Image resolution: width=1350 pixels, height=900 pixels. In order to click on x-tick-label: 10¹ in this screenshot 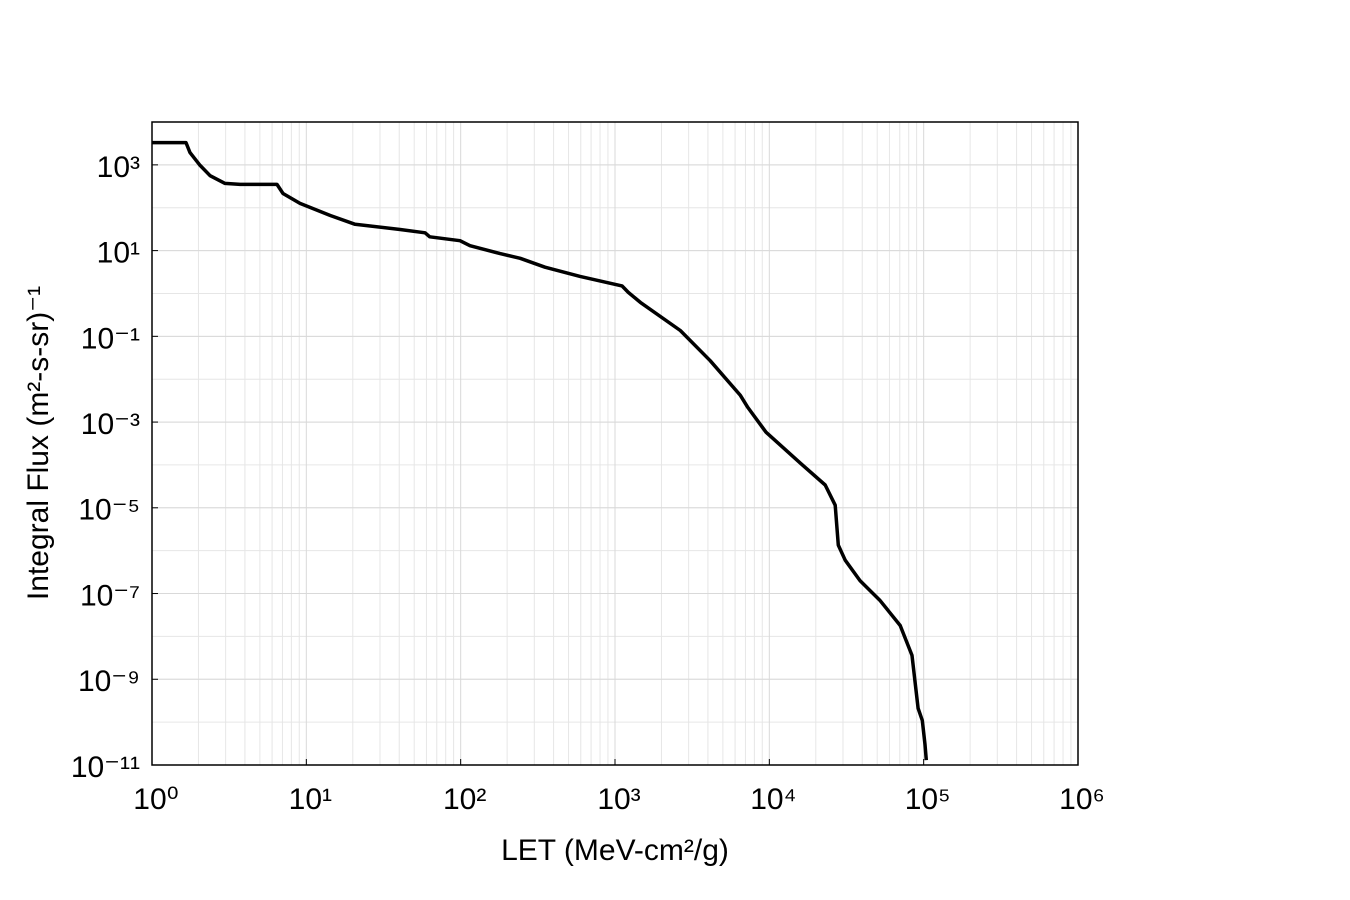, I will do `click(310, 799)`.